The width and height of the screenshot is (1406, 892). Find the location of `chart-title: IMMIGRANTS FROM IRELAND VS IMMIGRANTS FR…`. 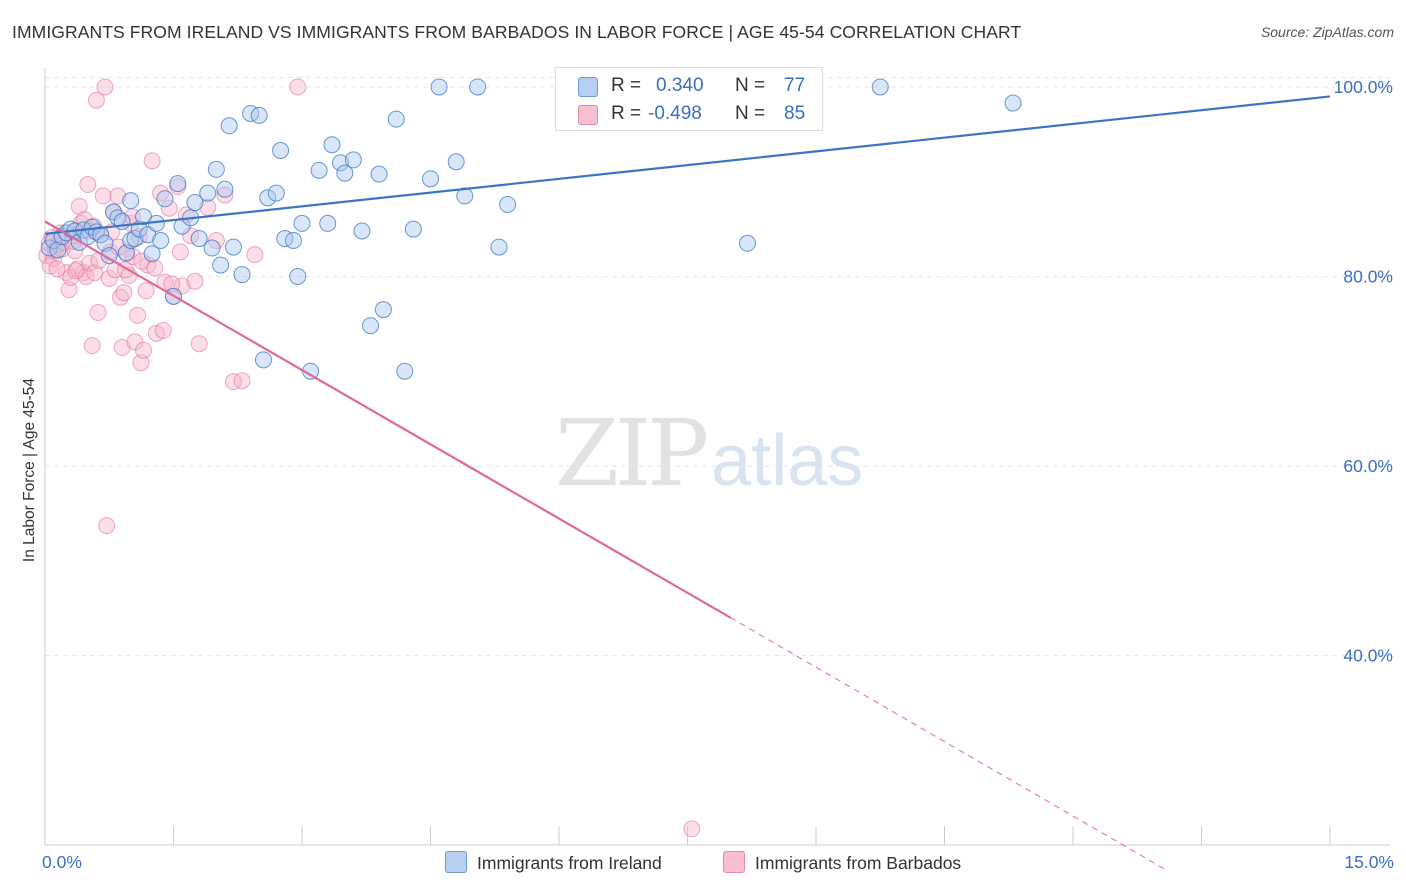

chart-title: IMMIGRANTS FROM IRELAND VS IMMIGRANTS FR… is located at coordinates (517, 32).